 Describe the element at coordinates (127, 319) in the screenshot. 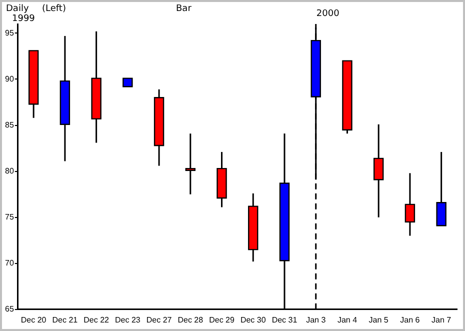

I see `x-tick-label: Dec 23` at that location.